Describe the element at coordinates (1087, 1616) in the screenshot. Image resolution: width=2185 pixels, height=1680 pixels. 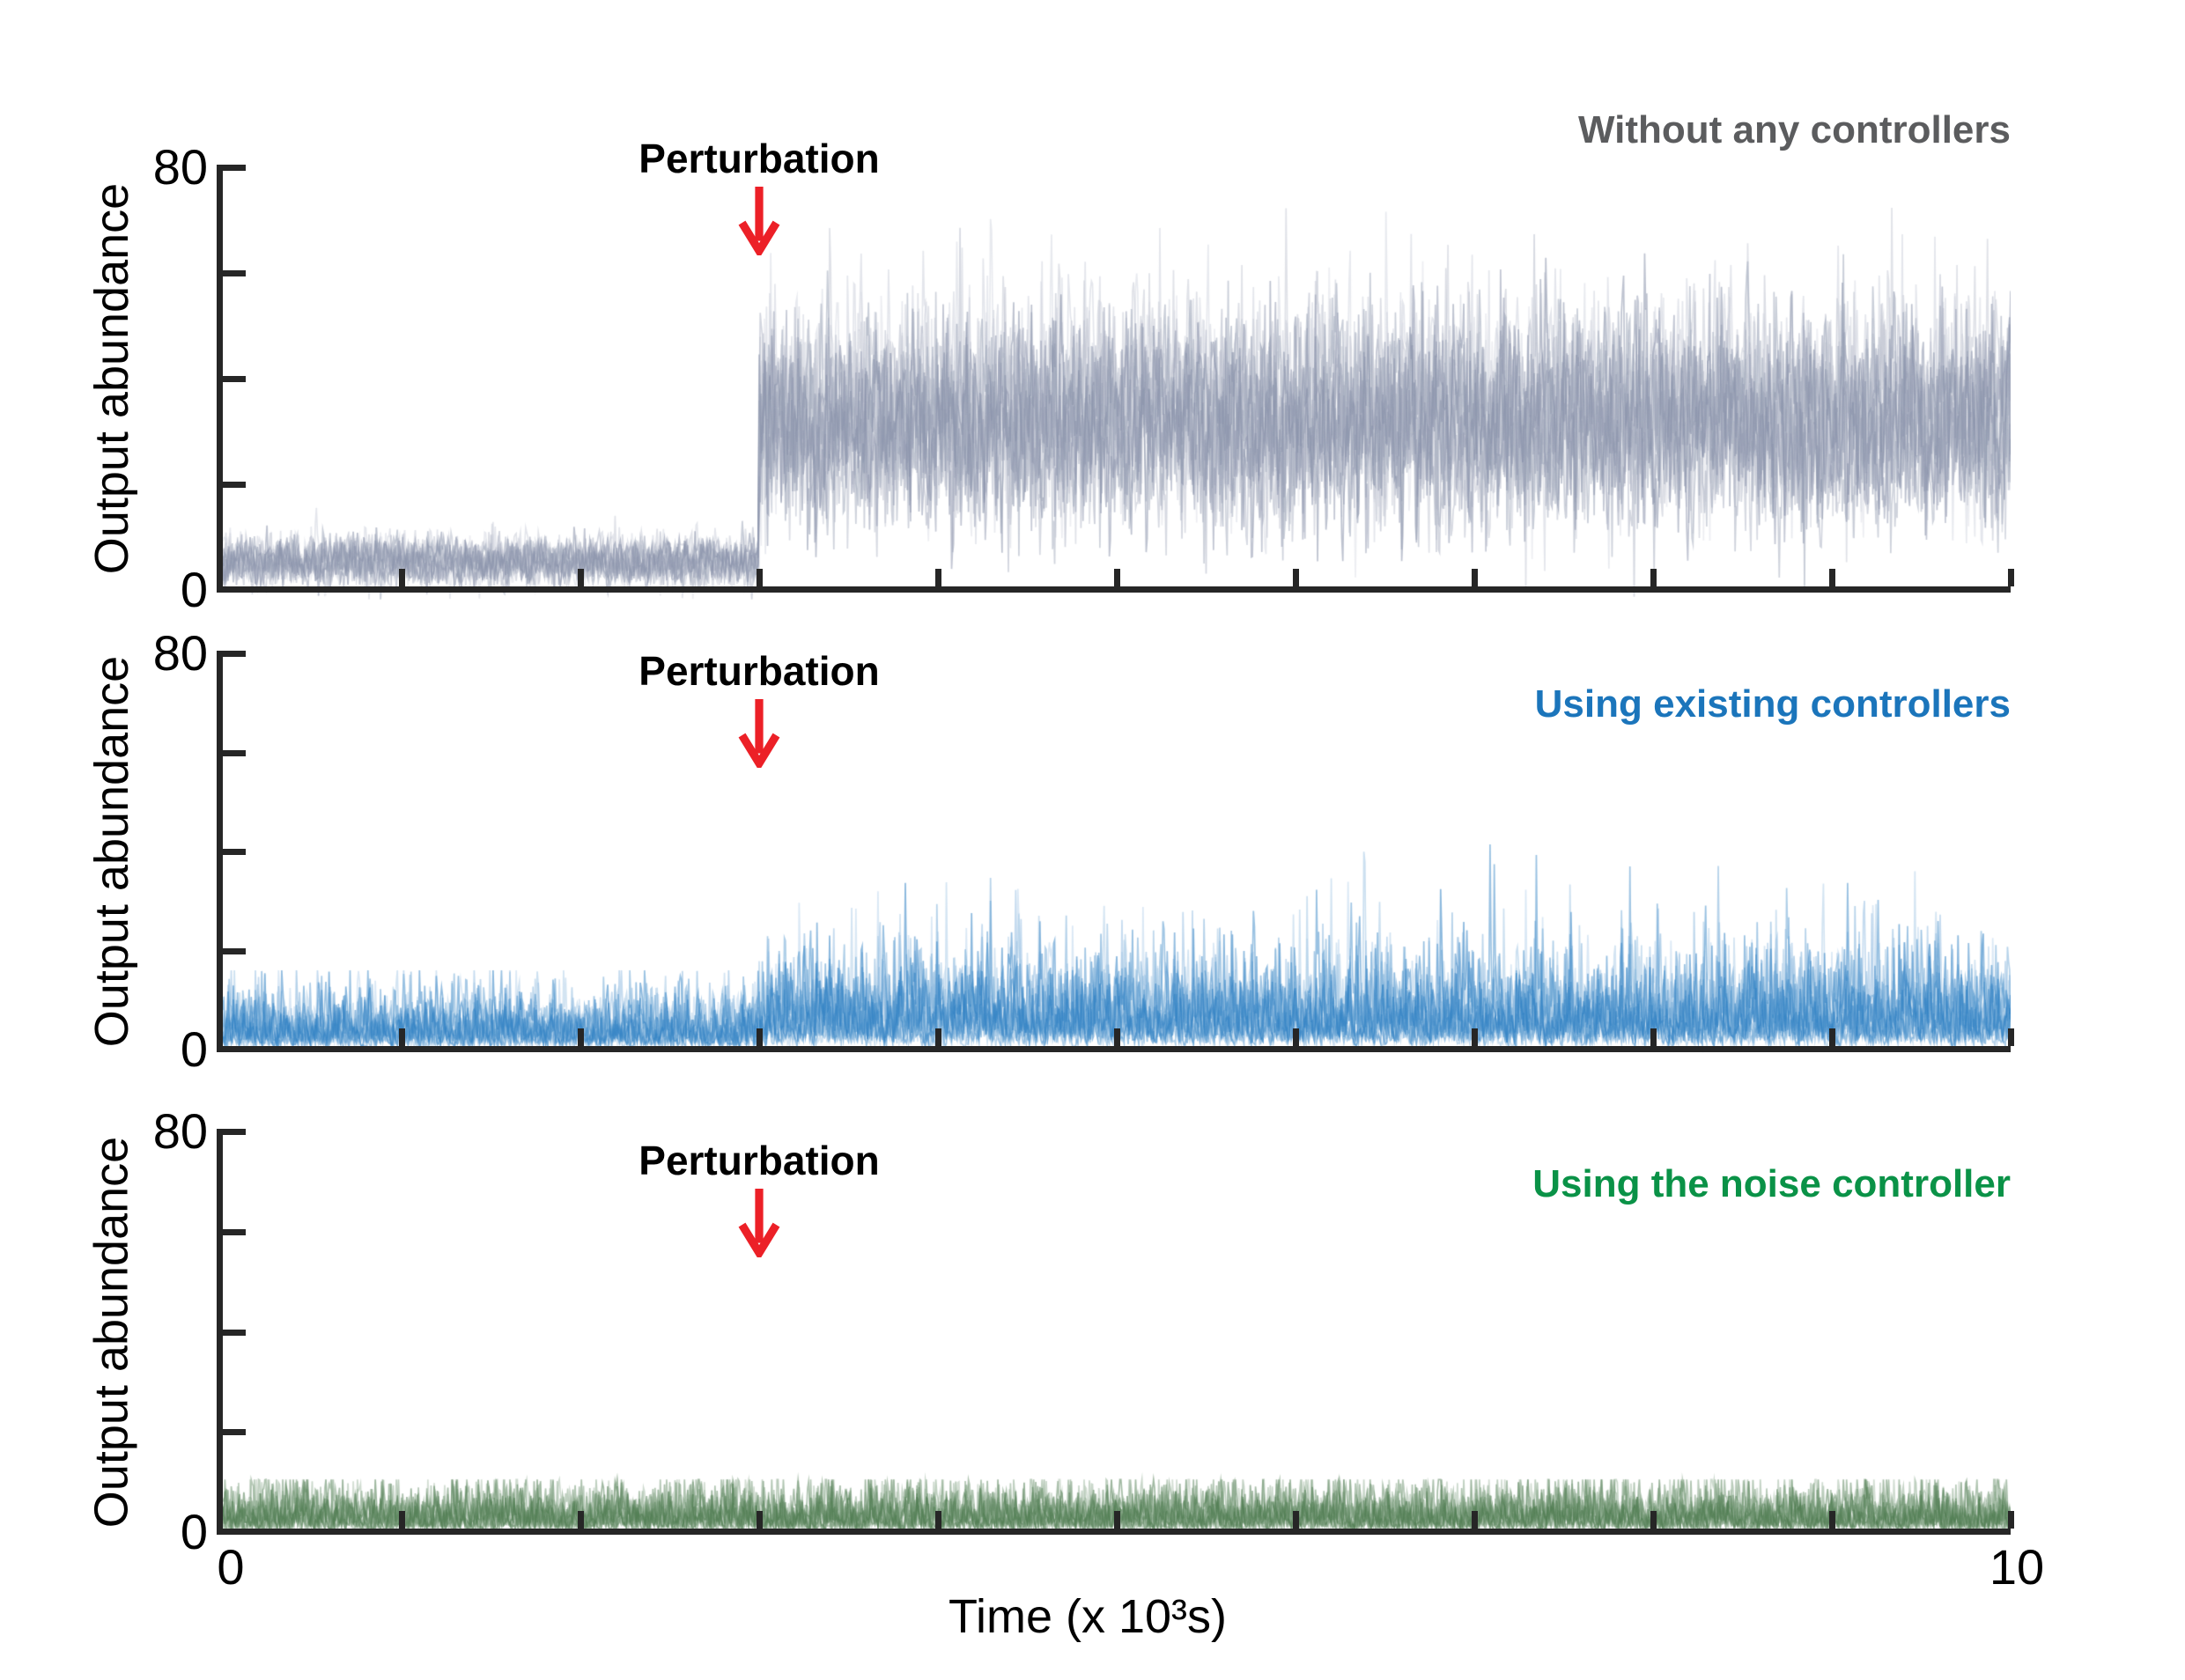
I see `x-axis-title: Time (x 10³s)` at that location.